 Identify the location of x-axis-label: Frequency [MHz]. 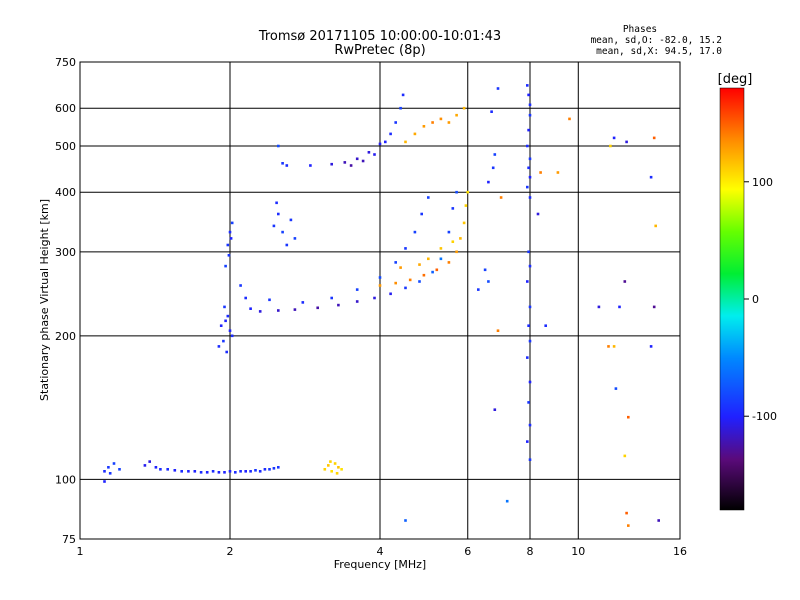
(380, 564).